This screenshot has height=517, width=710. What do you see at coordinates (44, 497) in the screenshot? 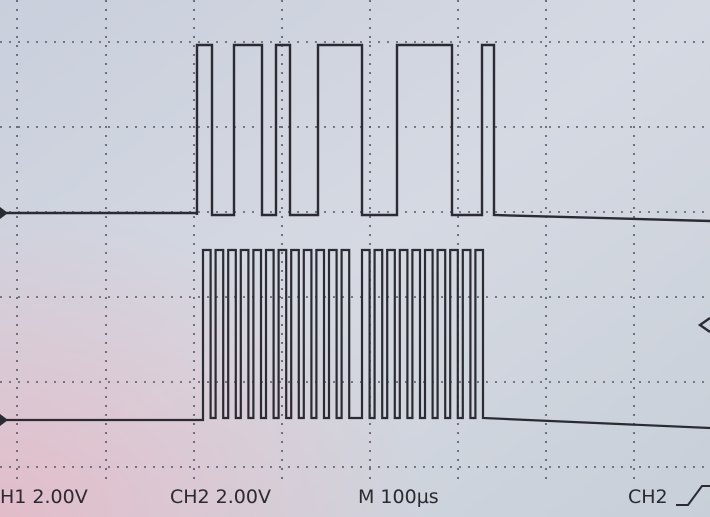
I see `ch1-scale: H1 2.00V` at bounding box center [44, 497].